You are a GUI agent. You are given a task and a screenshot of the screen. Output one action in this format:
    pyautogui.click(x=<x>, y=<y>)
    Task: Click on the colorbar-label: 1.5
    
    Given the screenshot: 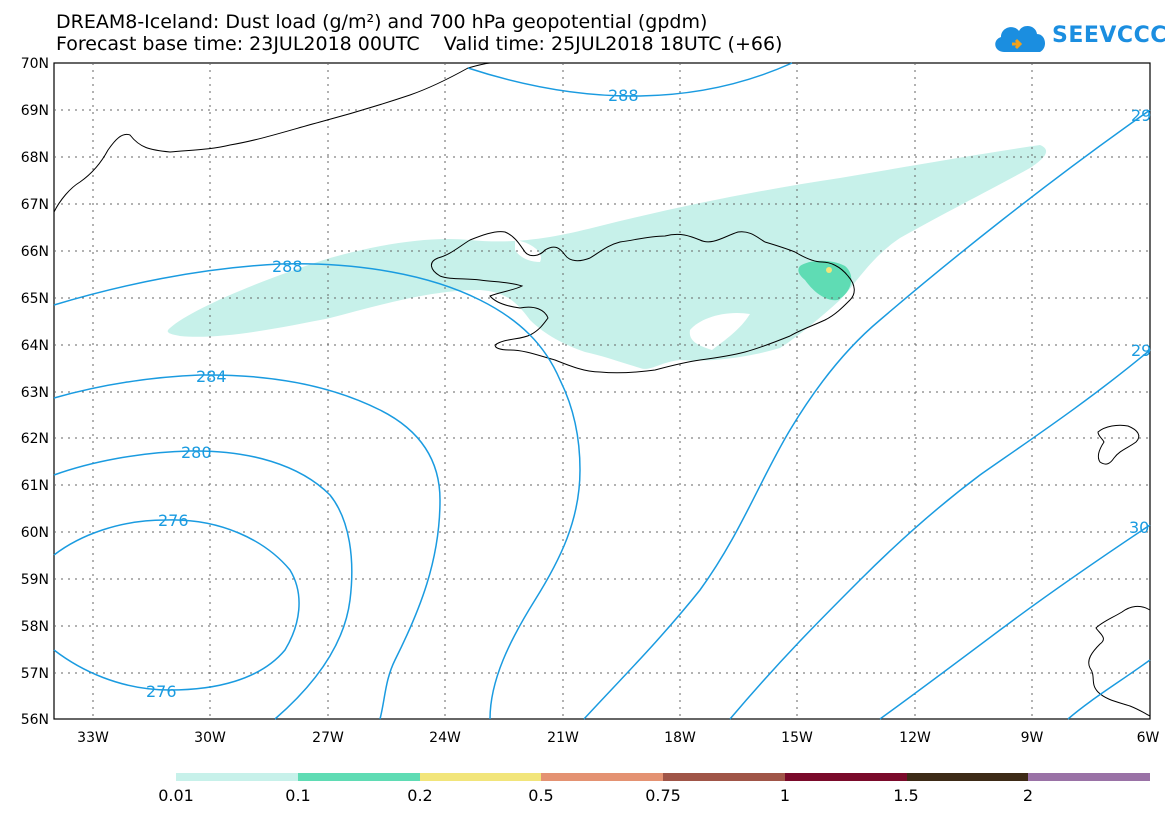 What is the action you would take?
    pyautogui.click(x=906, y=795)
    